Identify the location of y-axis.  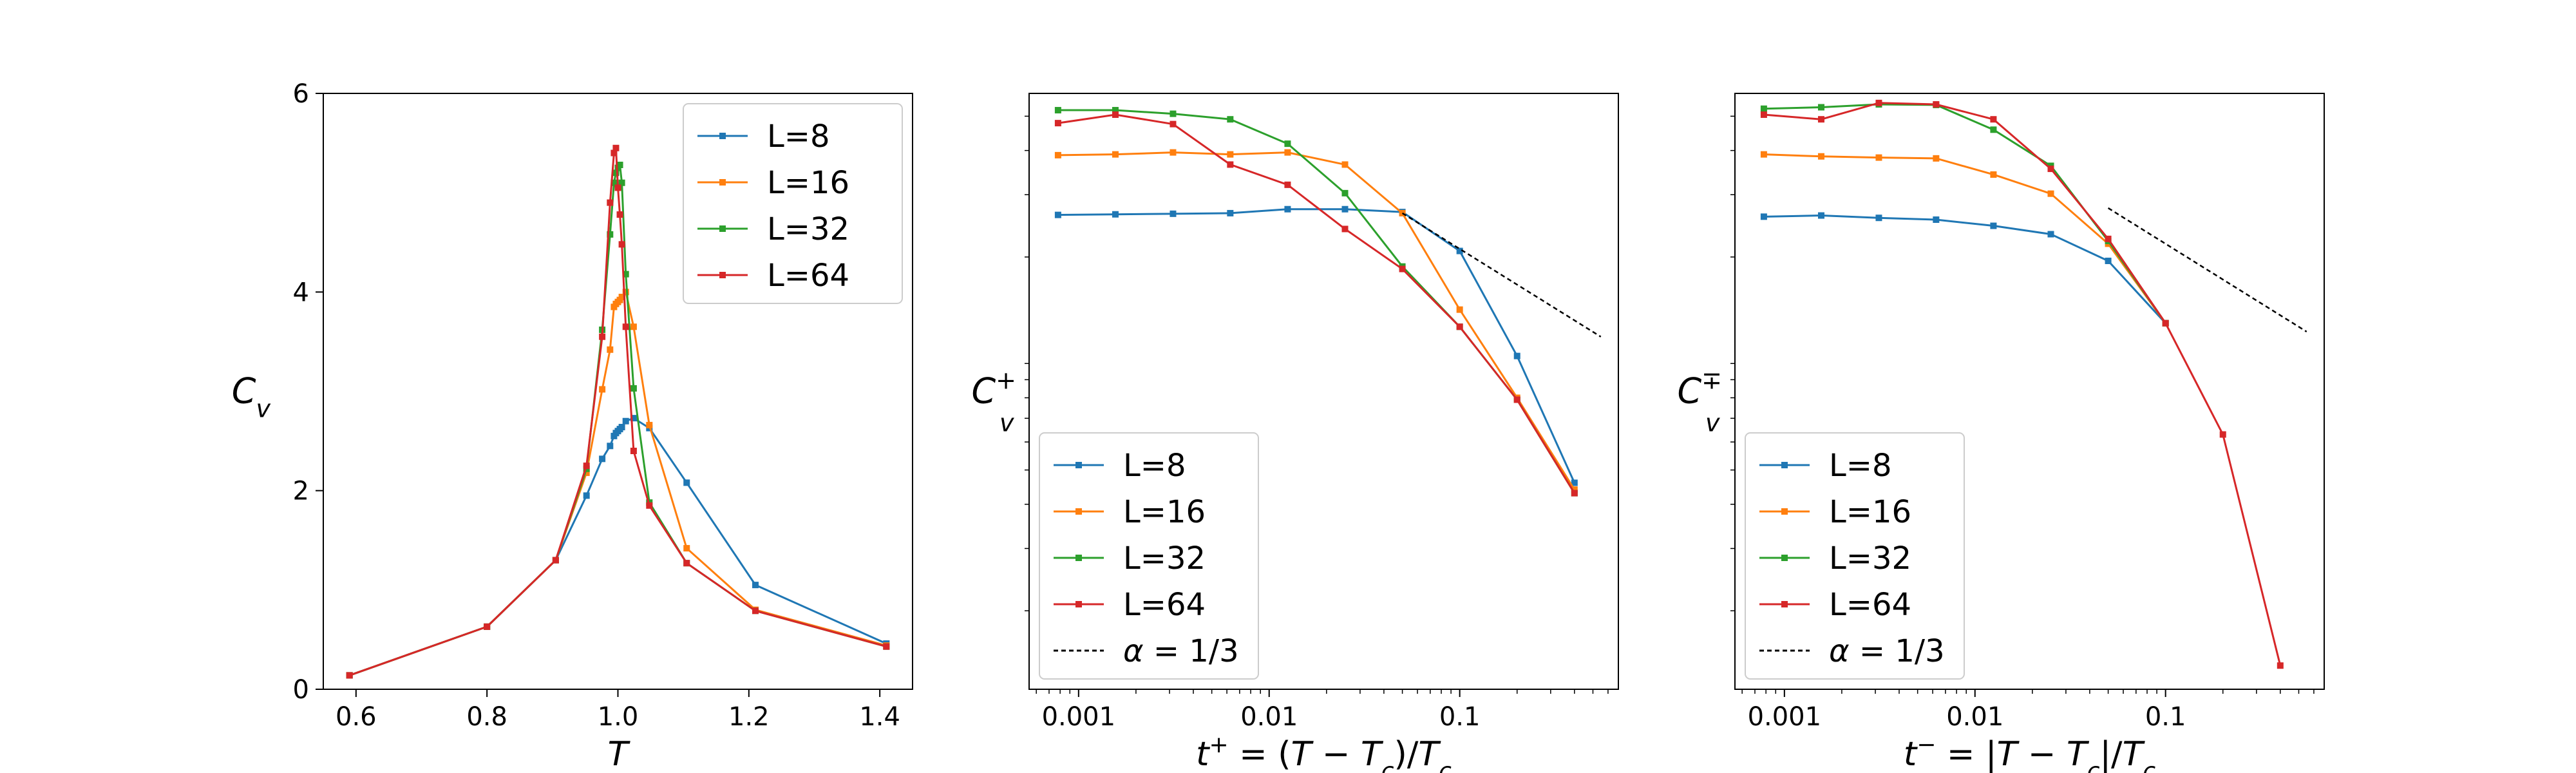
(1027, 363).